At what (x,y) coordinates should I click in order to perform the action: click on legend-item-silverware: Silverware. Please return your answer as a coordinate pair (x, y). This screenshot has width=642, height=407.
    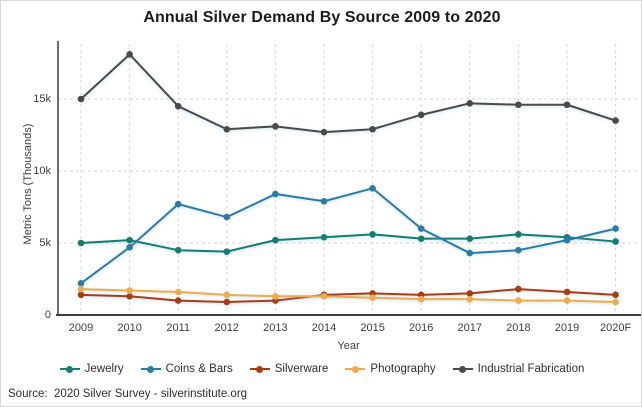
    Looking at the image, I should click on (289, 369).